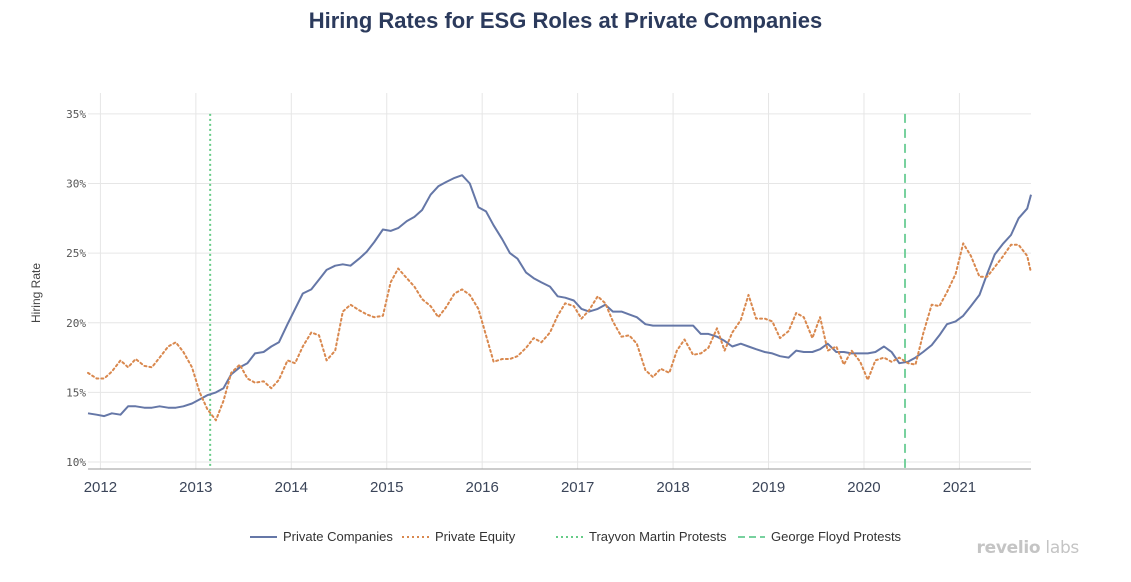  Describe the element at coordinates (76, 114) in the screenshot. I see `y-tick-label: 35%` at that location.